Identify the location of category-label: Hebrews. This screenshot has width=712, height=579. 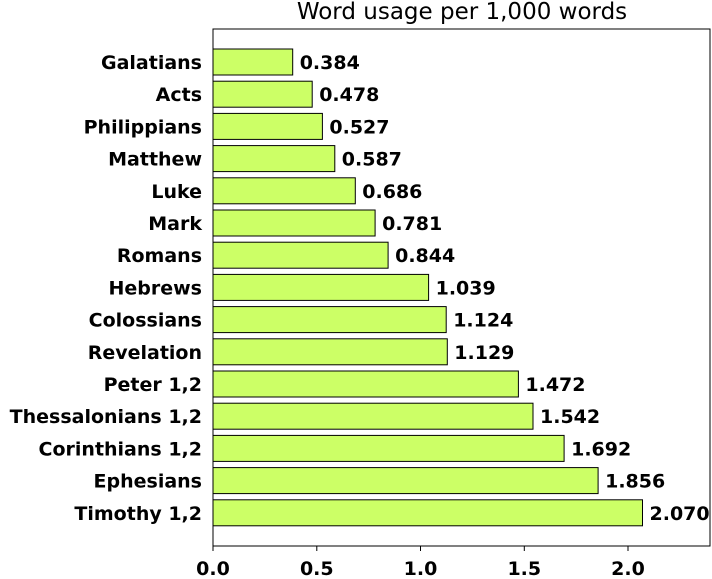
(155, 288).